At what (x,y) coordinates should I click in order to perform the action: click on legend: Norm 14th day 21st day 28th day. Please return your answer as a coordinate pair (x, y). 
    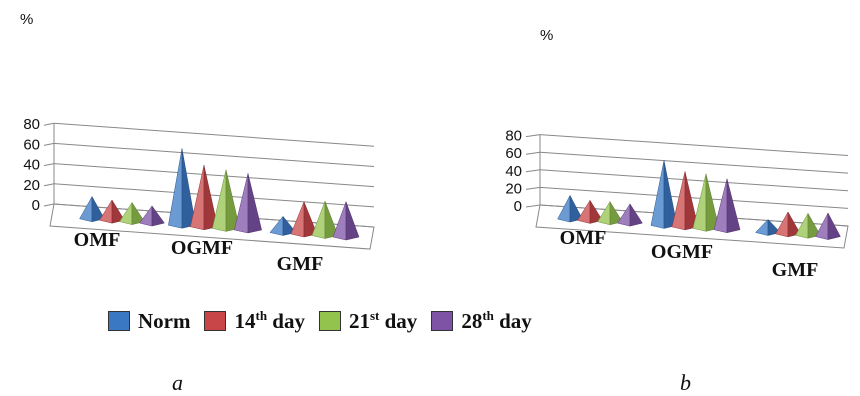
    Looking at the image, I should click on (320, 321).